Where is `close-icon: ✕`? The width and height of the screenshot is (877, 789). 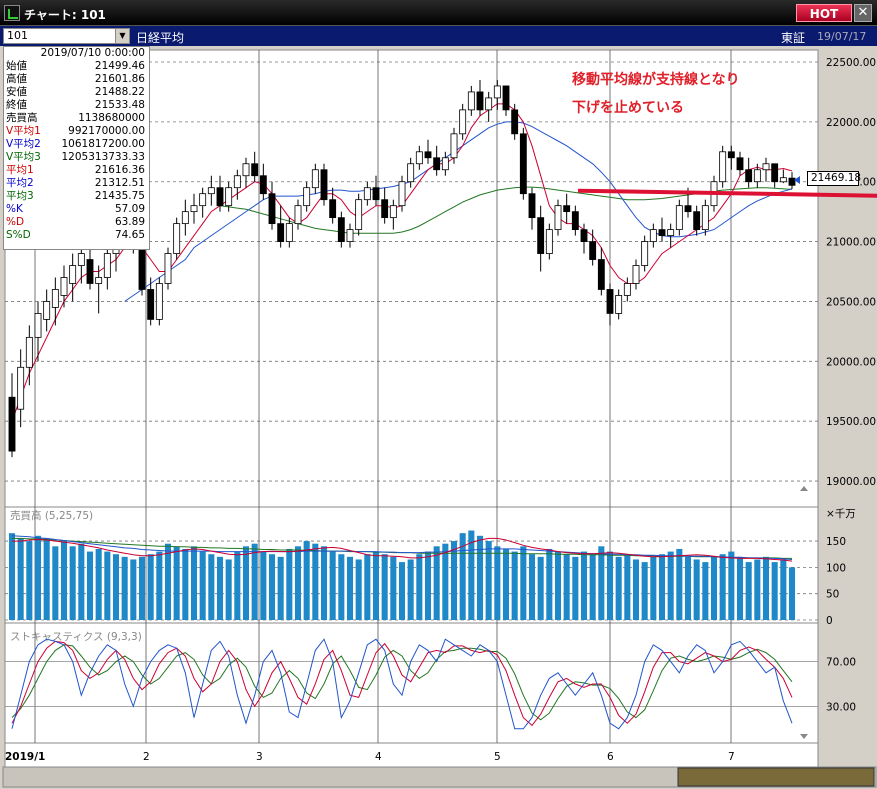
close-icon: ✕ is located at coordinates (863, 13).